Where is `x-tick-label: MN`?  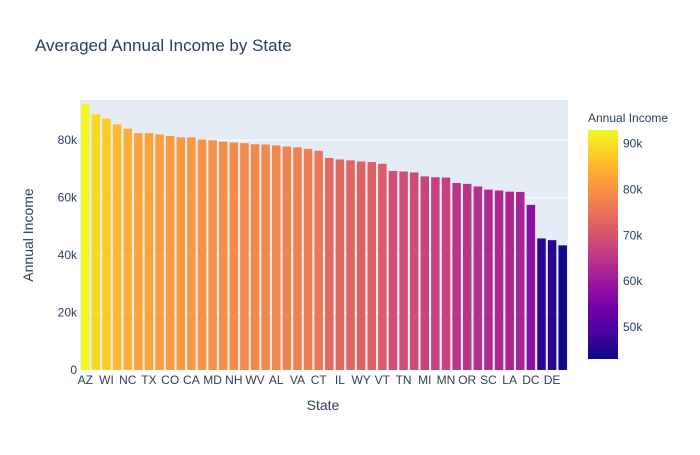 x-tick-label: MN is located at coordinates (446, 380).